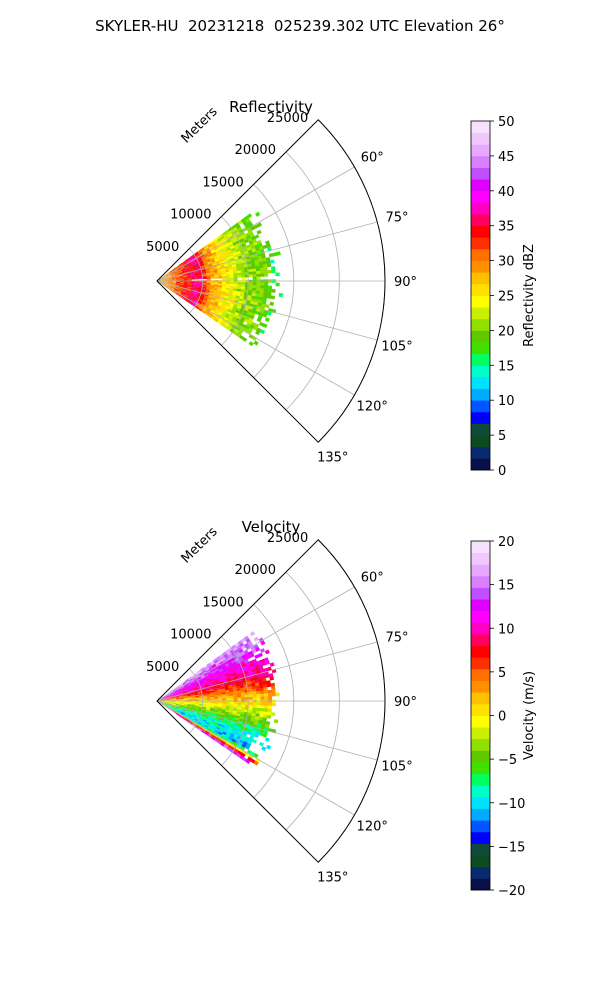  Describe the element at coordinates (506, 227) in the screenshot. I see `colorbar-tick-label: 35` at that location.